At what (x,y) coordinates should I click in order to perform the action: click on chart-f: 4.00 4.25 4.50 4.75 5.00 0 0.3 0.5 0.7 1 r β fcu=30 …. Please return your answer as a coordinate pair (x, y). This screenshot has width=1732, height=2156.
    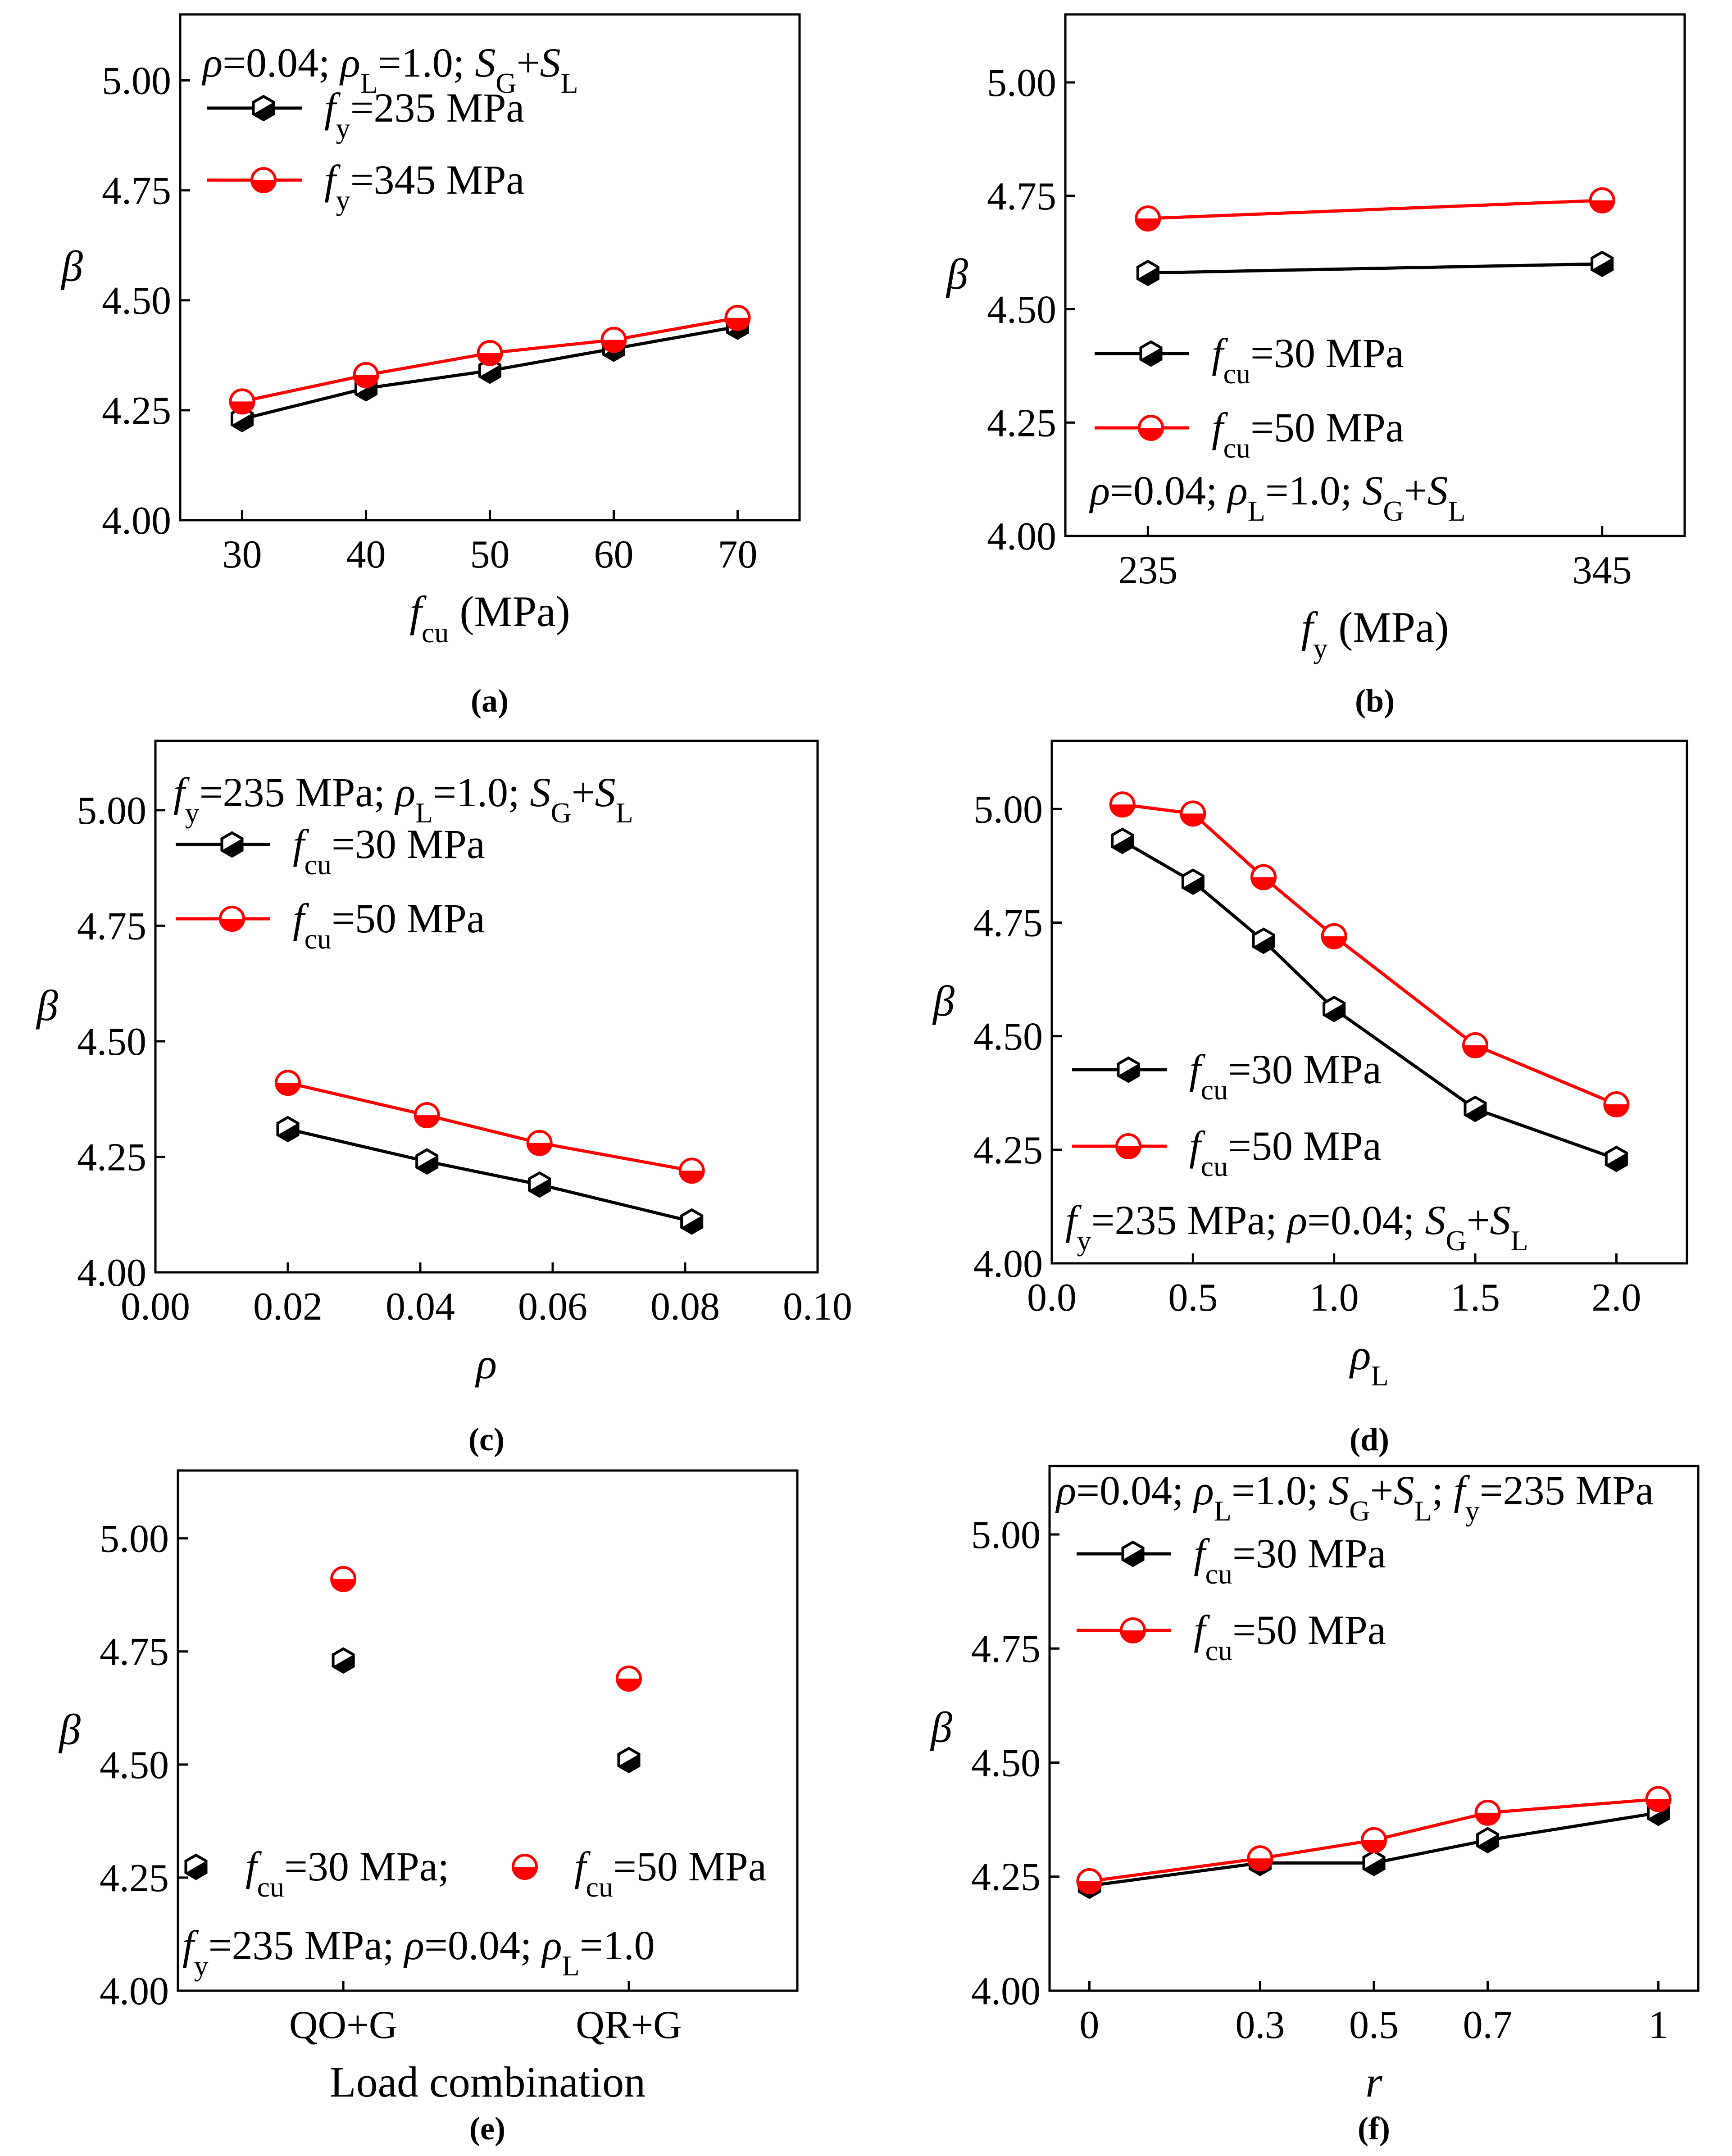
    Looking at the image, I should click on (1315, 1806).